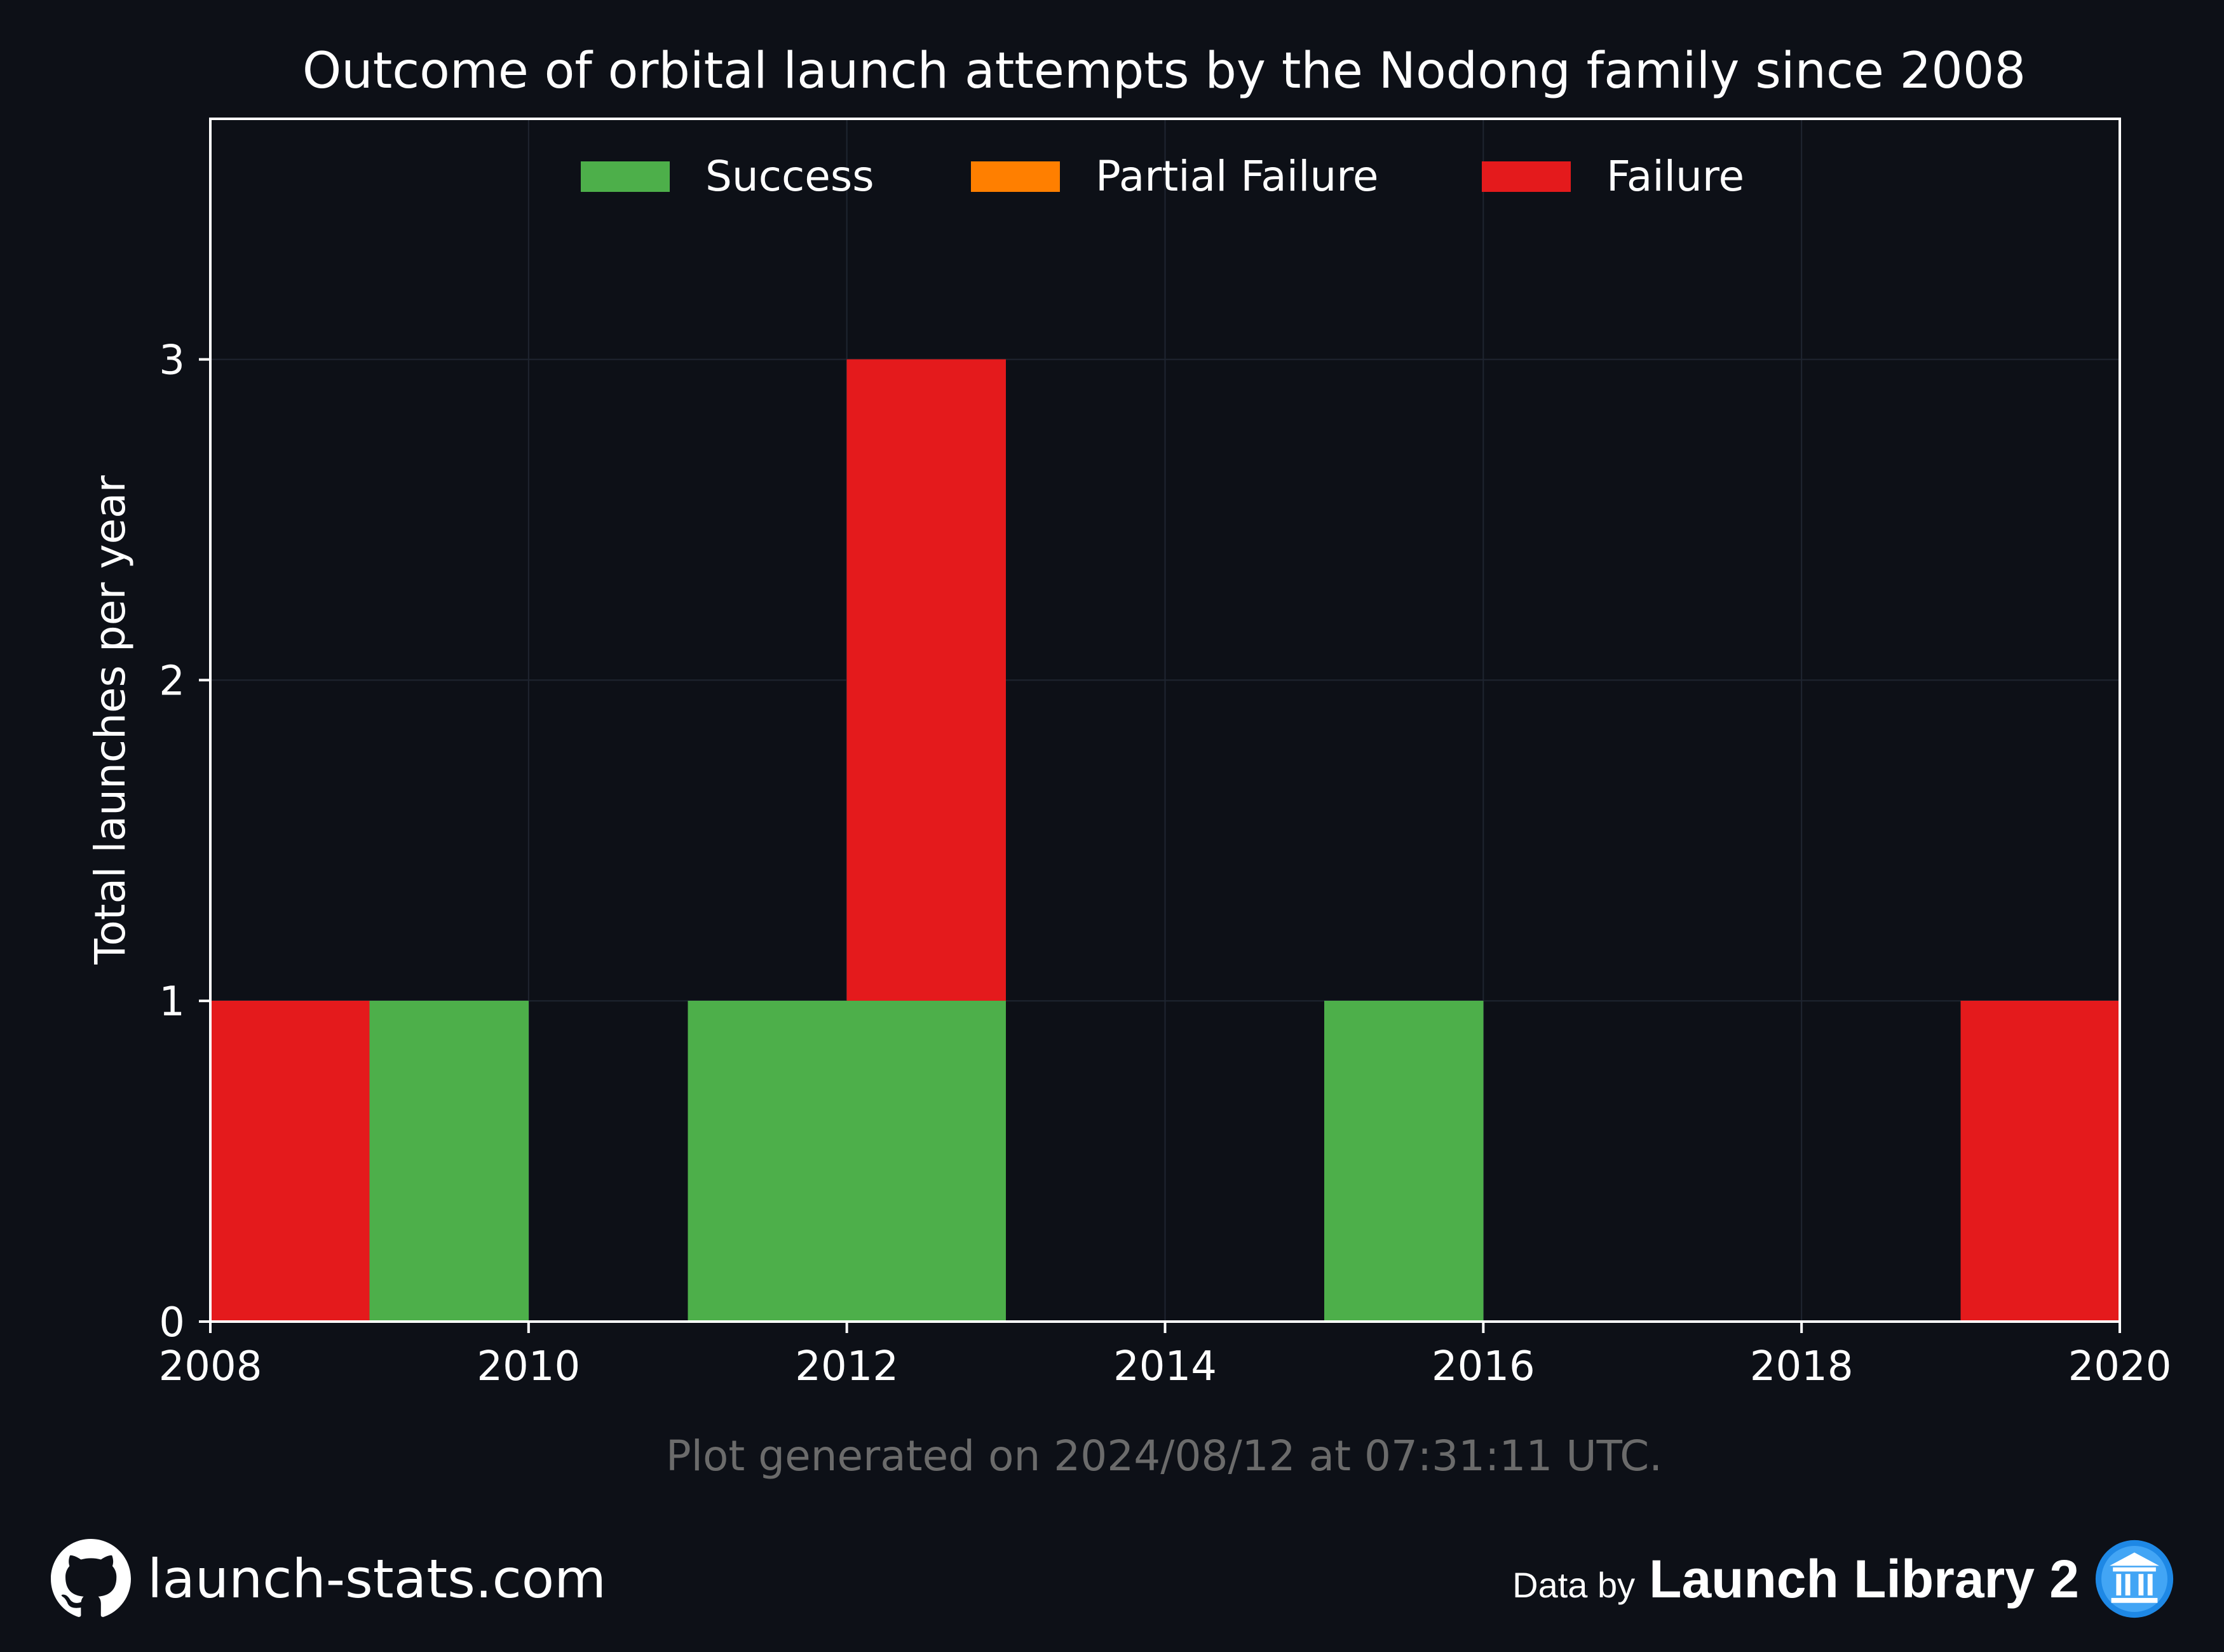 The width and height of the screenshot is (2224, 1652). Describe the element at coordinates (1015, 177) in the screenshot. I see `legend-swatch-partial-failure` at that location.